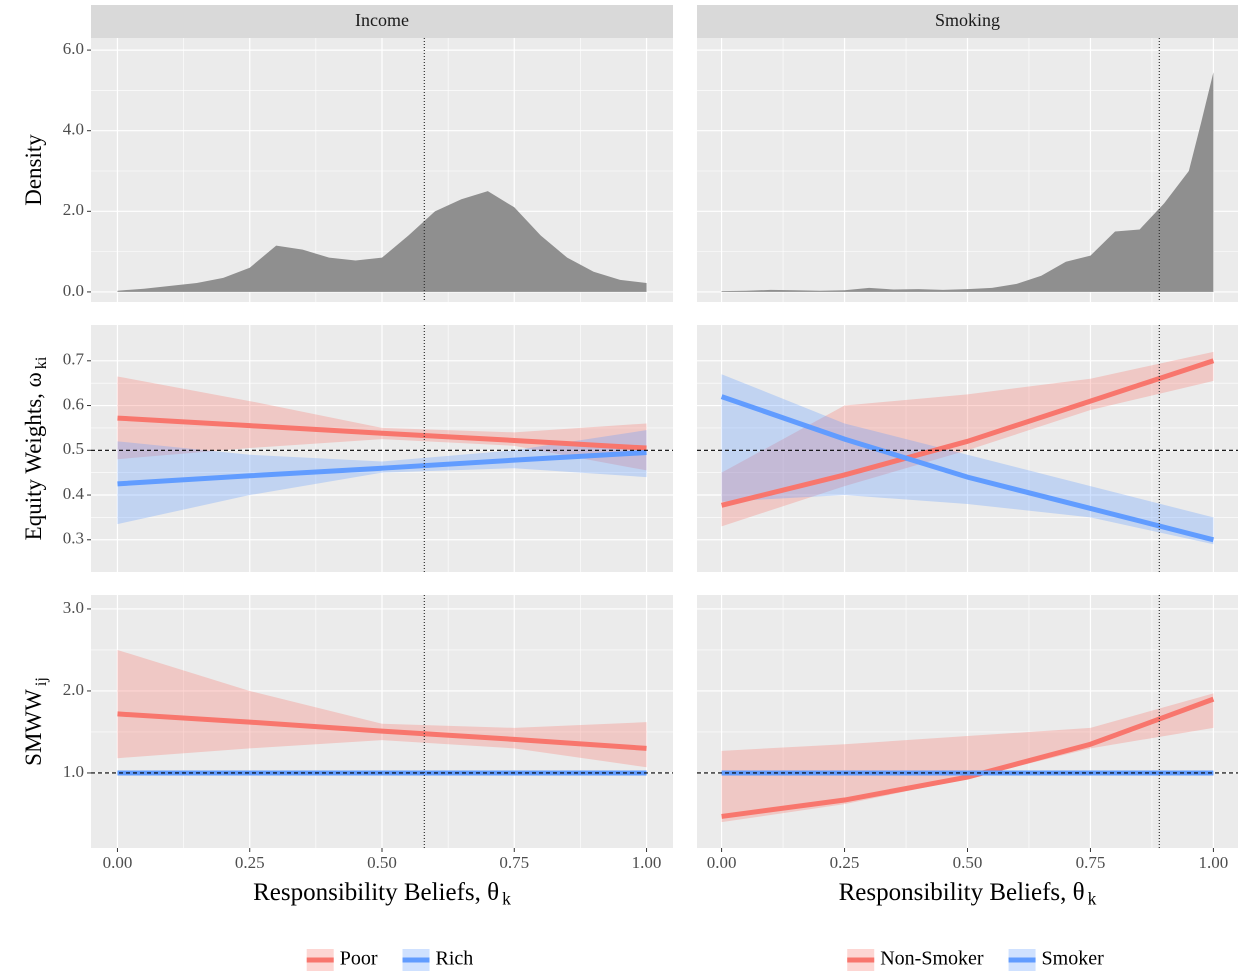 The height and width of the screenshot is (977, 1247). Describe the element at coordinates (33, 456) in the screenshot. I see `y-axis-label-main: Equity Weights, ω` at that location.